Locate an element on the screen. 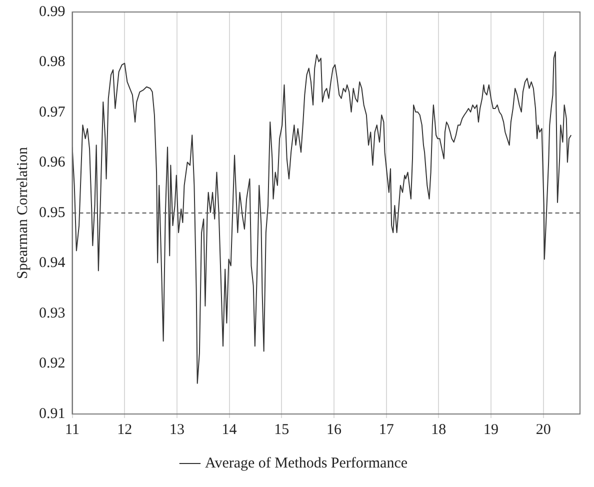  x-tick-label: 13 is located at coordinates (176, 430).